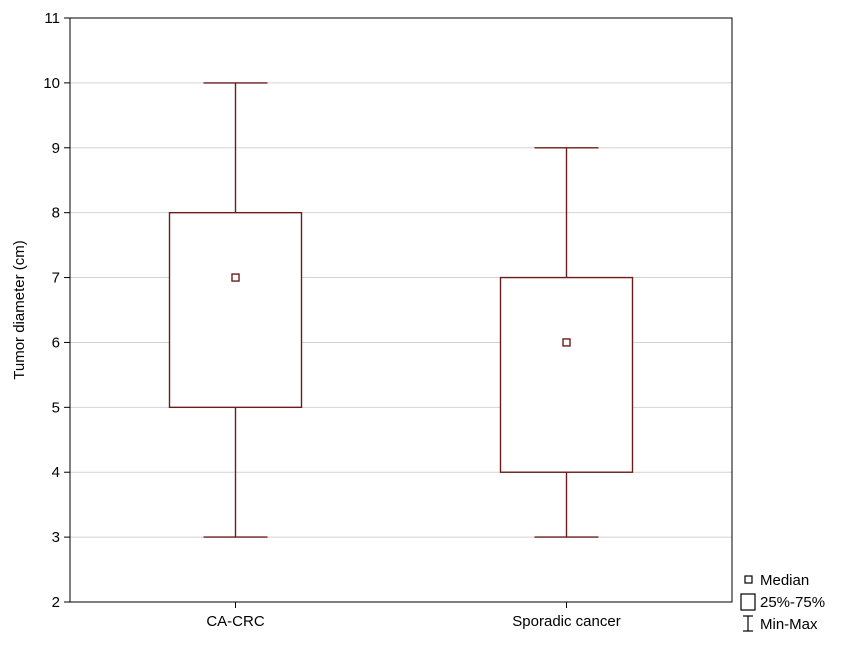 Image resolution: width=842 pixels, height=645 pixels. What do you see at coordinates (56, 472) in the screenshot?
I see `y-tick-label: 4` at bounding box center [56, 472].